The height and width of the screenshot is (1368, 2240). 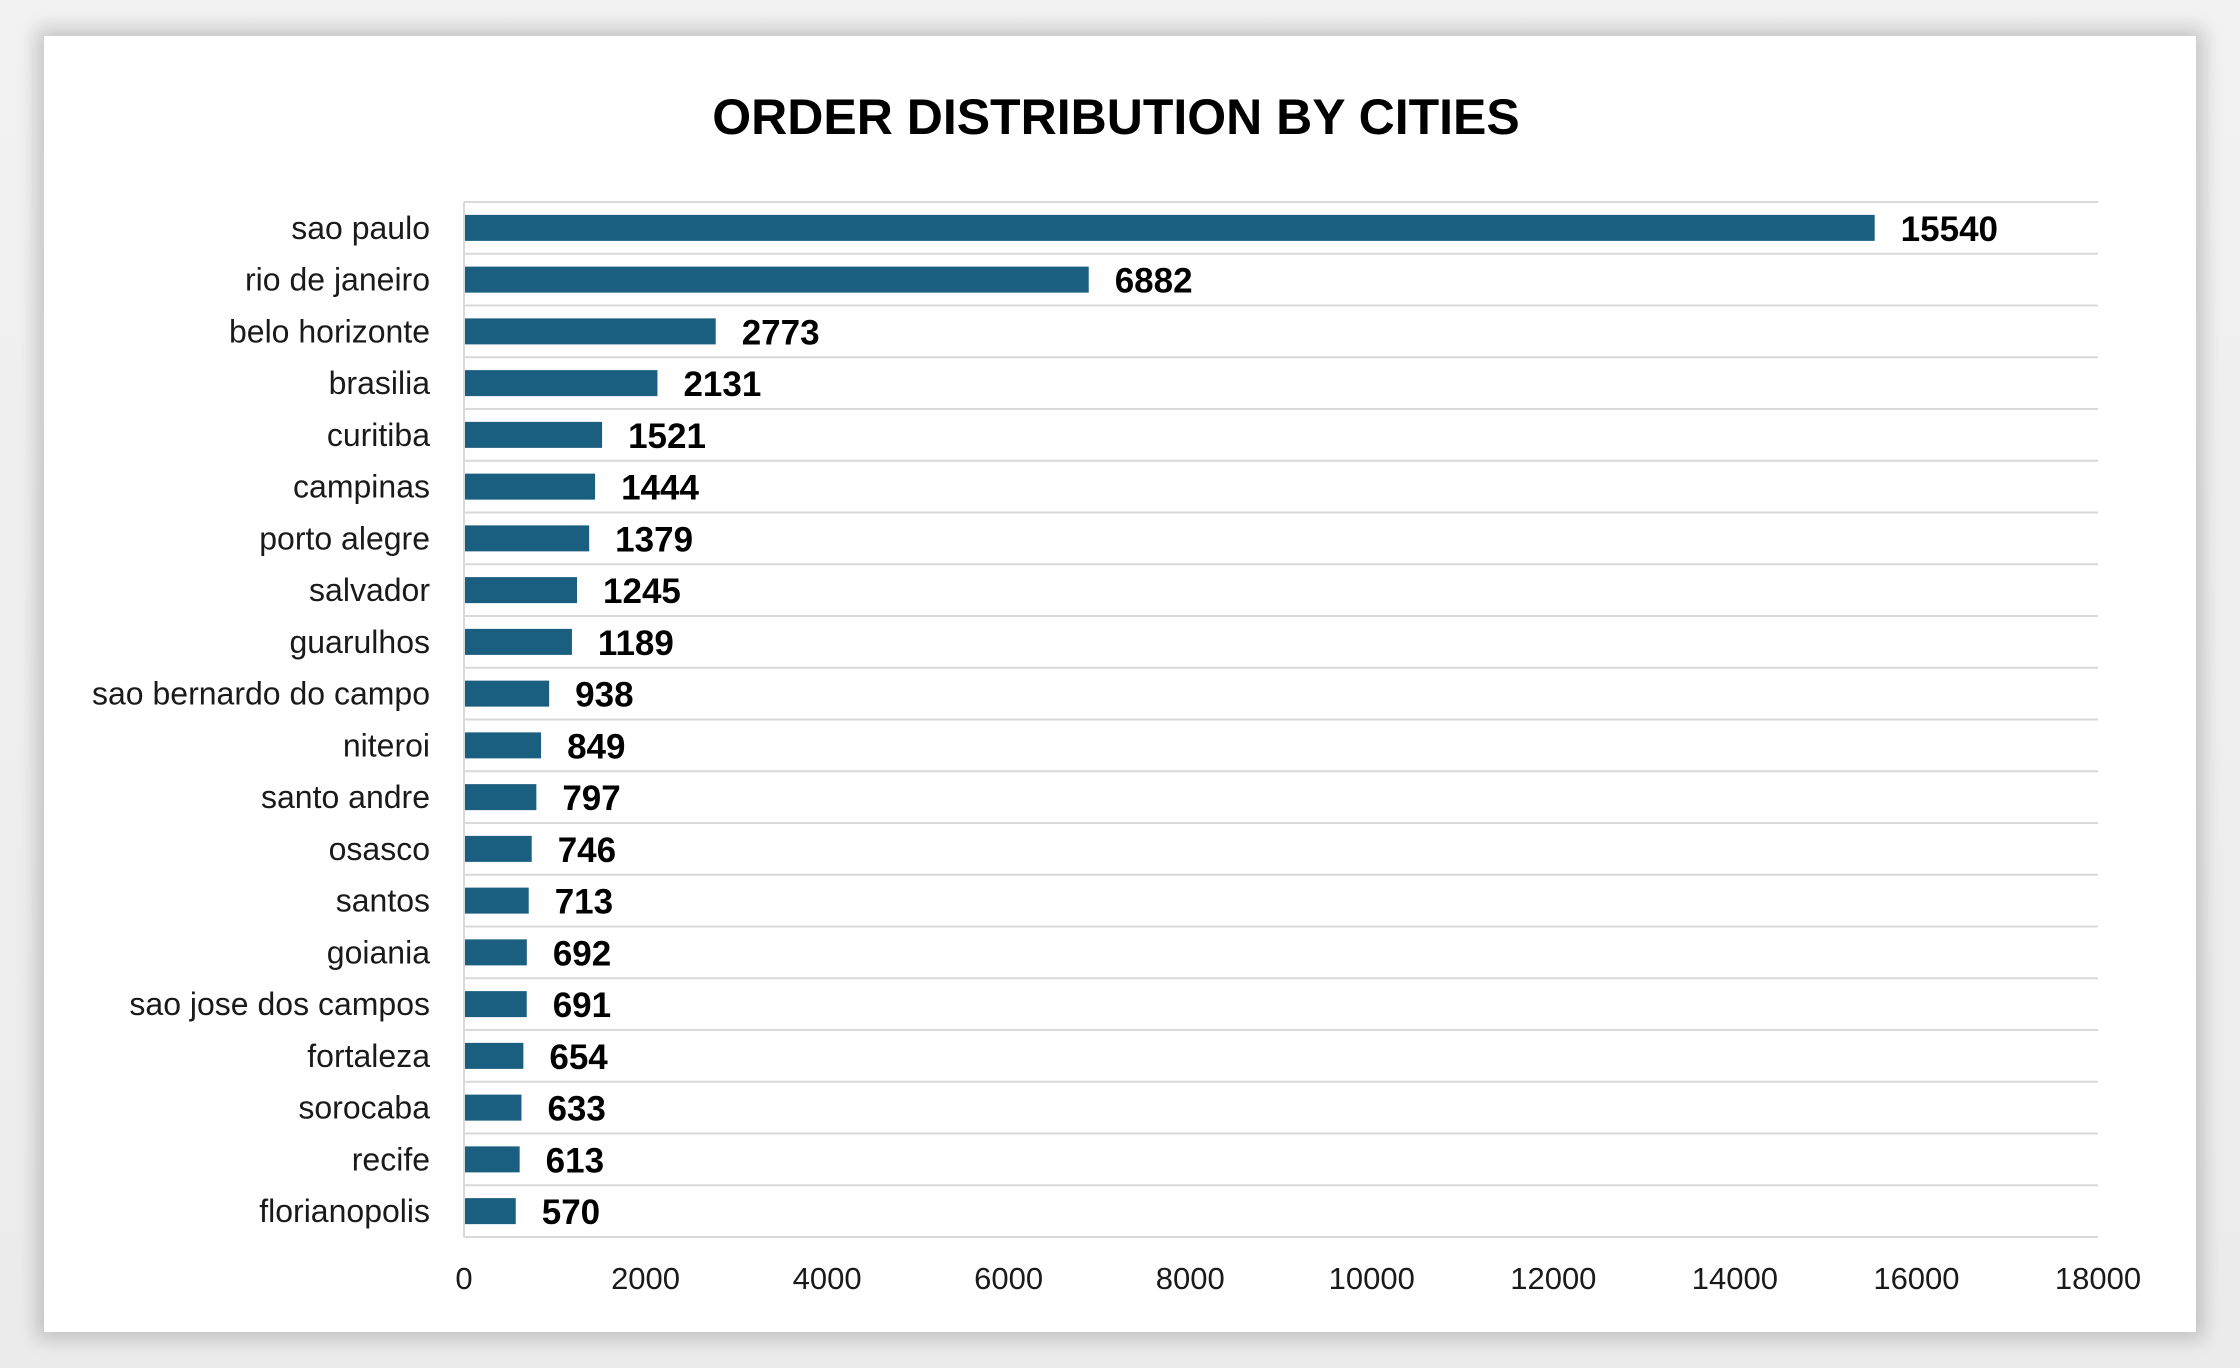 What do you see at coordinates (361, 487) in the screenshot?
I see `category-label: campinas` at bounding box center [361, 487].